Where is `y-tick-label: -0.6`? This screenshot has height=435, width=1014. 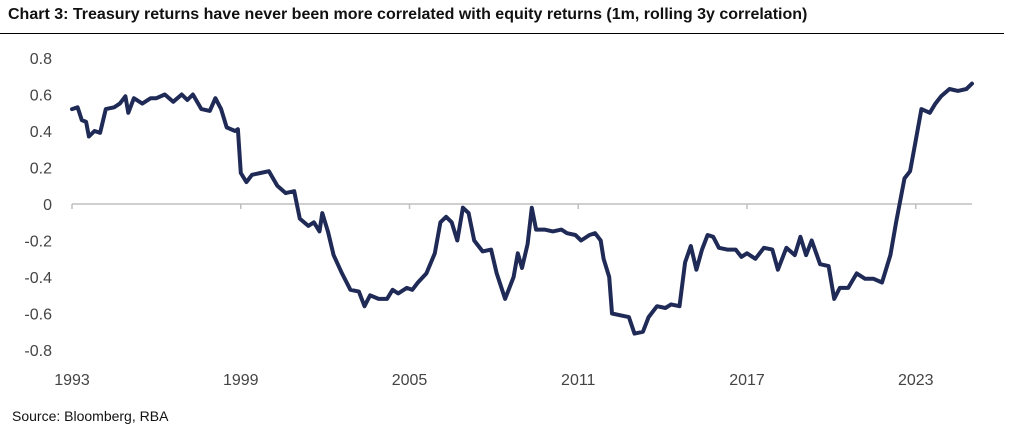
y-tick-label: -0.6 is located at coordinates (38, 315).